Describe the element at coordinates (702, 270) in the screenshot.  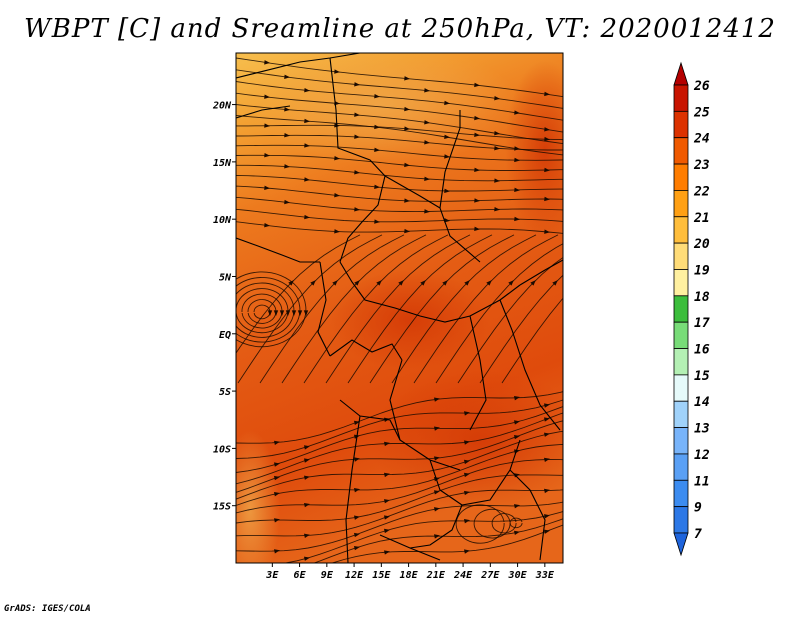
I see `colorbar-label: 19` at that location.